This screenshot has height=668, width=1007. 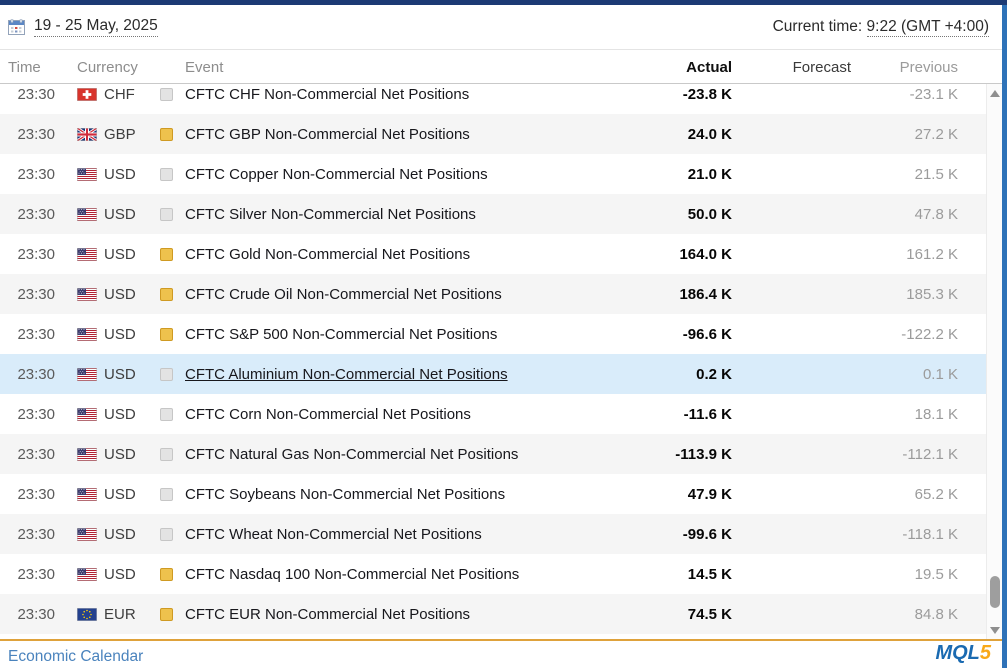 I want to click on current-time-label: Current time:, so click(x=817, y=26).